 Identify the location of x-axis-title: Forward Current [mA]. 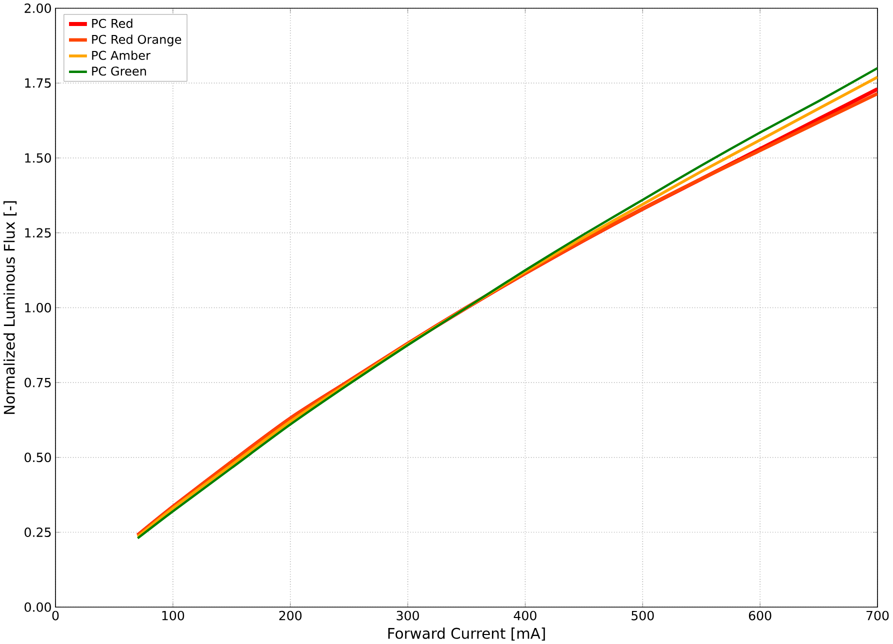
(466, 634).